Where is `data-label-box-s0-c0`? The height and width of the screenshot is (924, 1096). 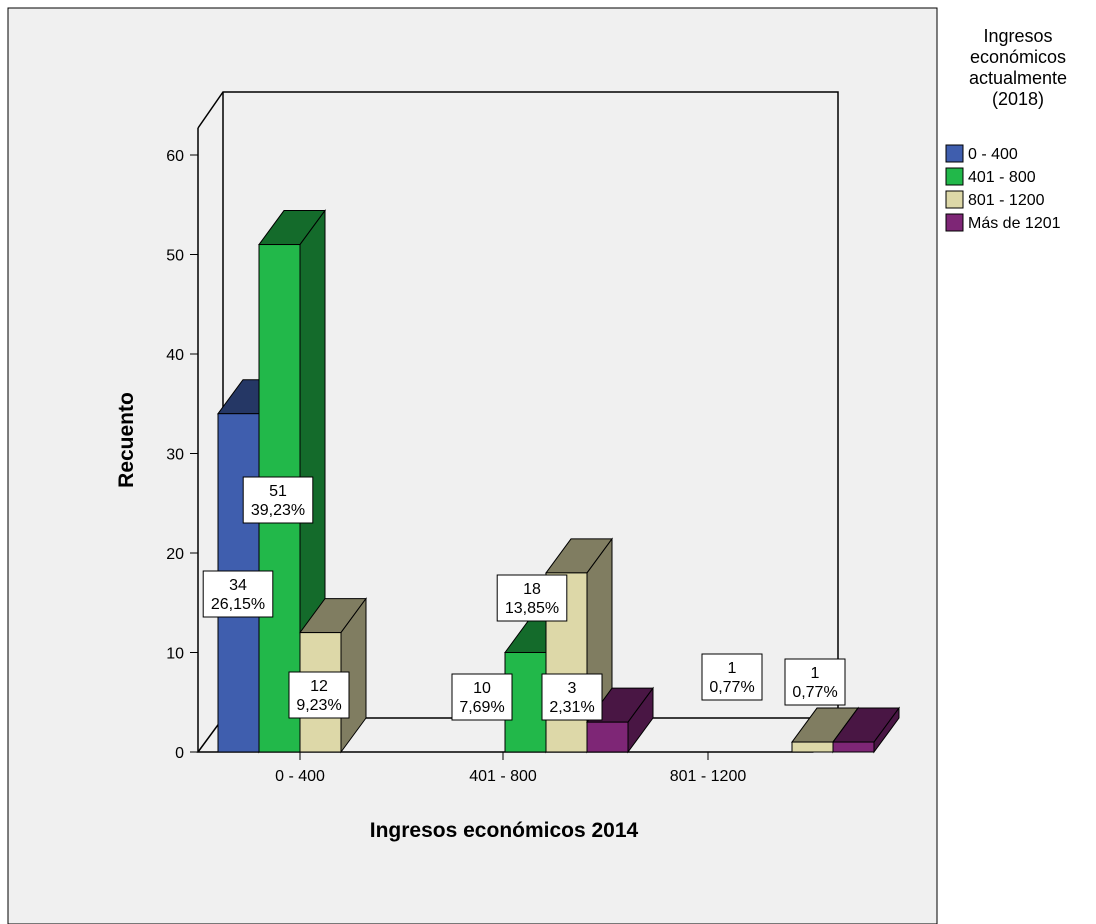 data-label-box-s0-c0 is located at coordinates (238, 594).